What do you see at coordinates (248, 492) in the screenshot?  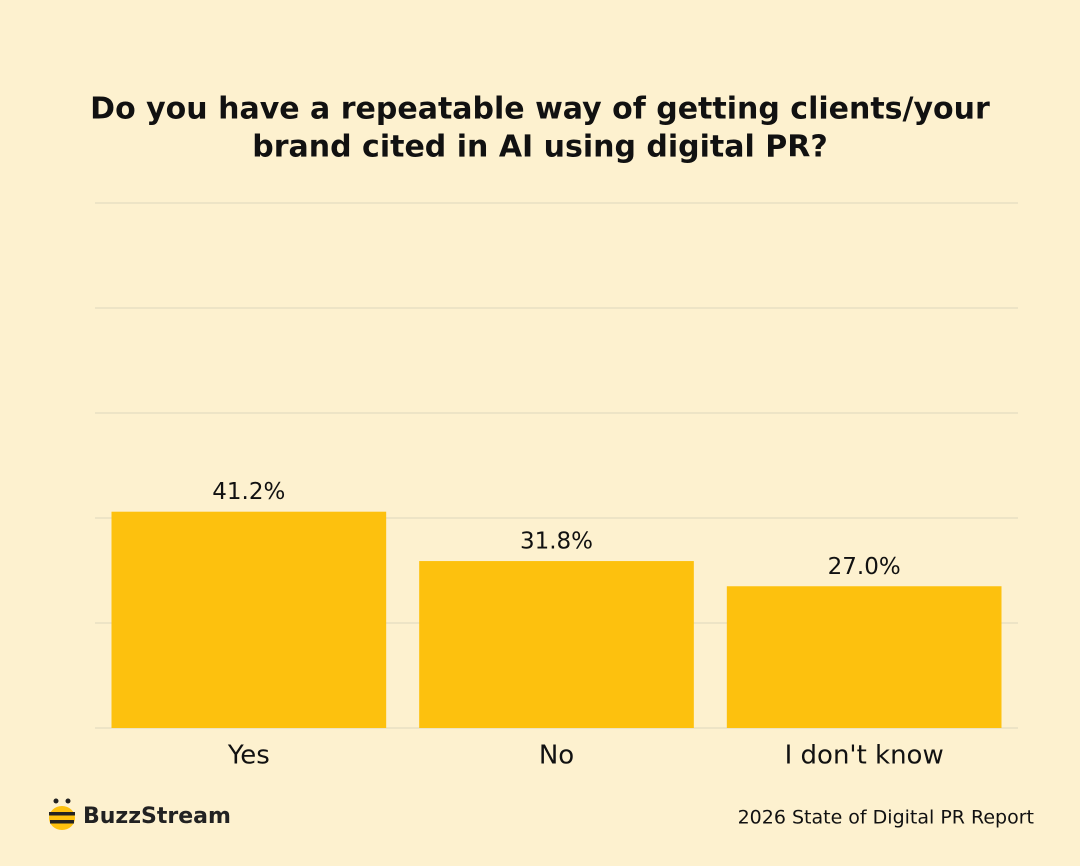 I see `value-label: 41.2%` at bounding box center [248, 492].